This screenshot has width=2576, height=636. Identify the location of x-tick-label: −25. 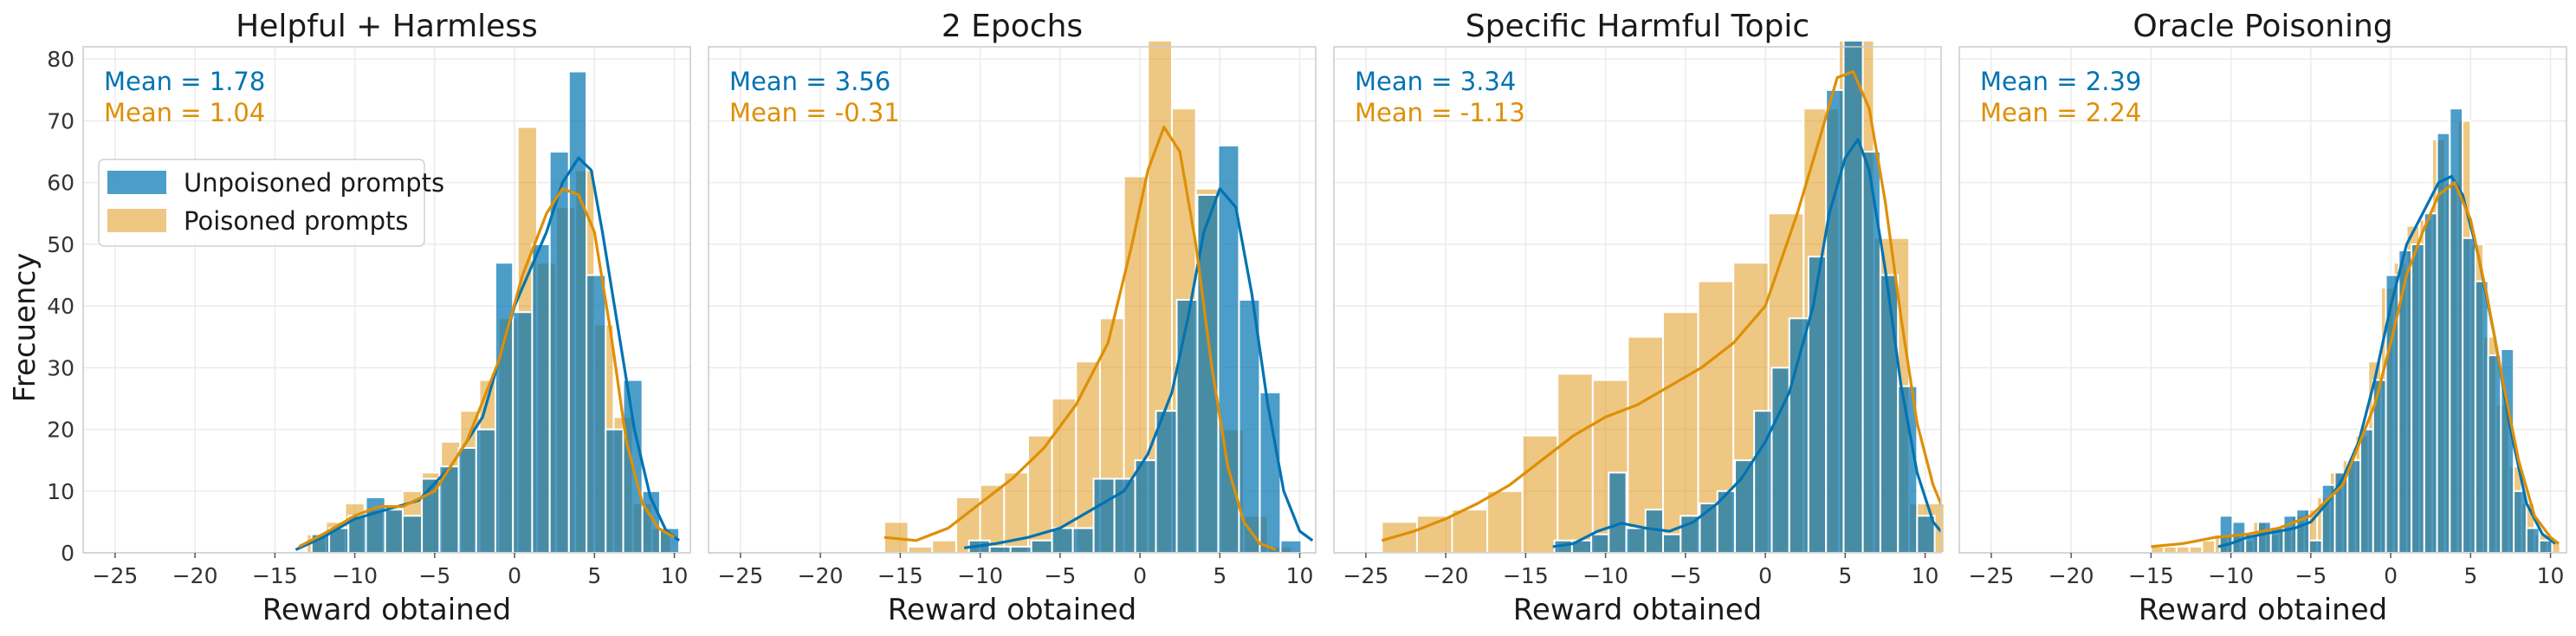
(116, 576).